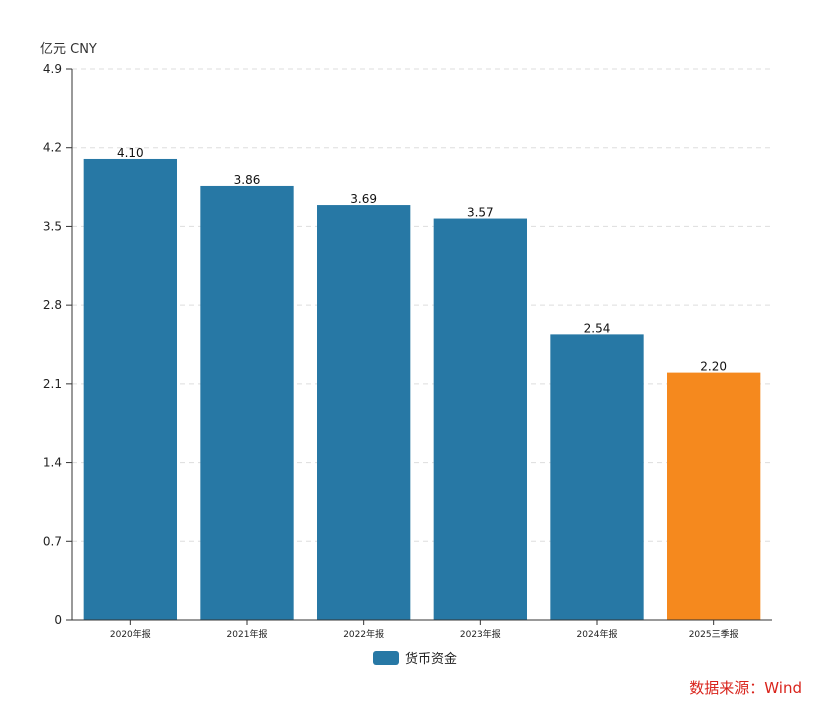  Describe the element at coordinates (745, 688) in the screenshot. I see `data-source-label: 数据来源：Wind` at that location.